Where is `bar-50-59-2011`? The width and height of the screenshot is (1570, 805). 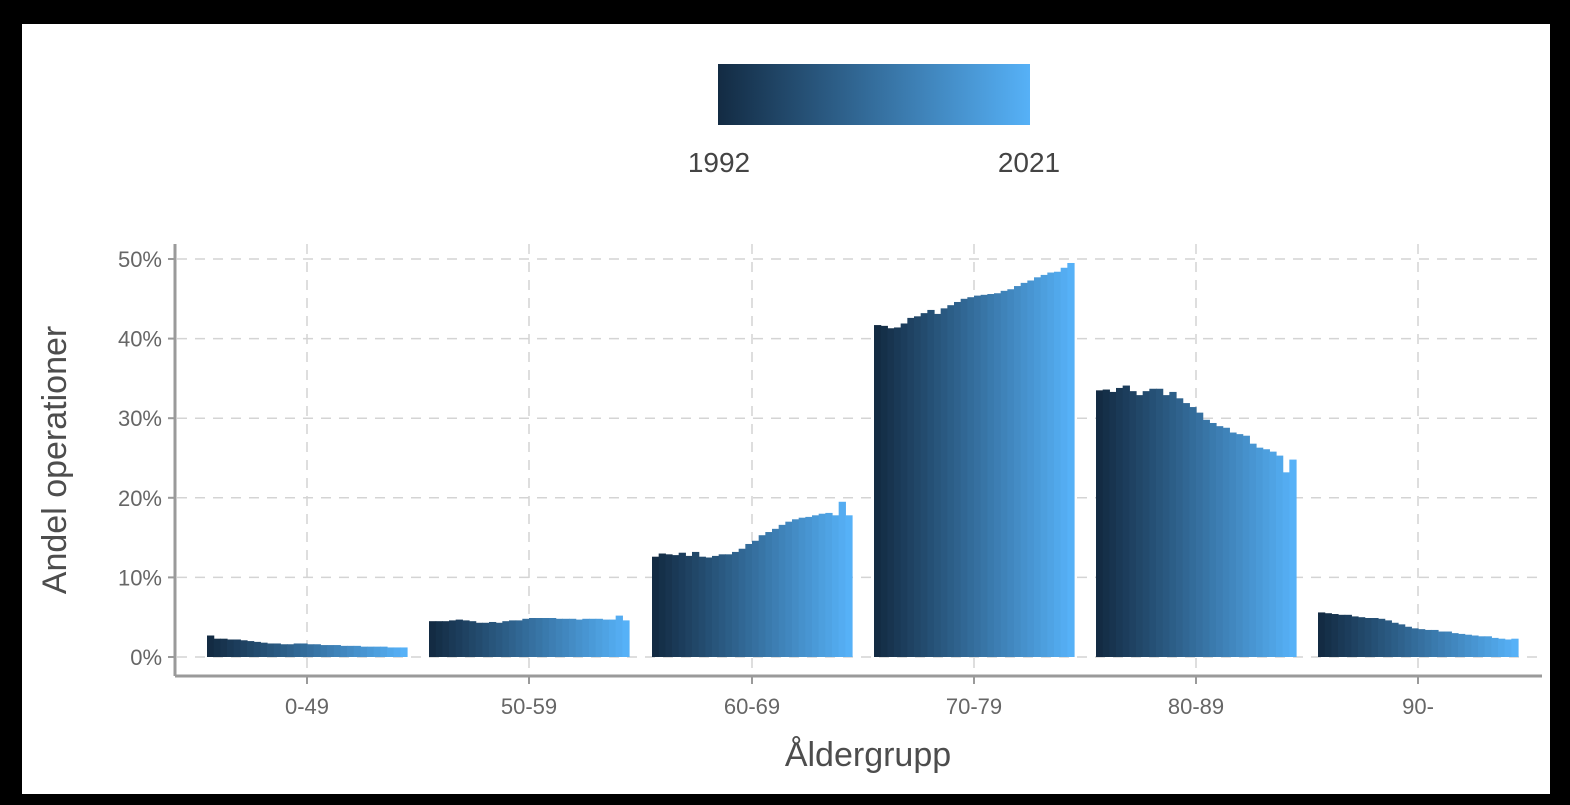 bar-50-59-2011 is located at coordinates (559, 637).